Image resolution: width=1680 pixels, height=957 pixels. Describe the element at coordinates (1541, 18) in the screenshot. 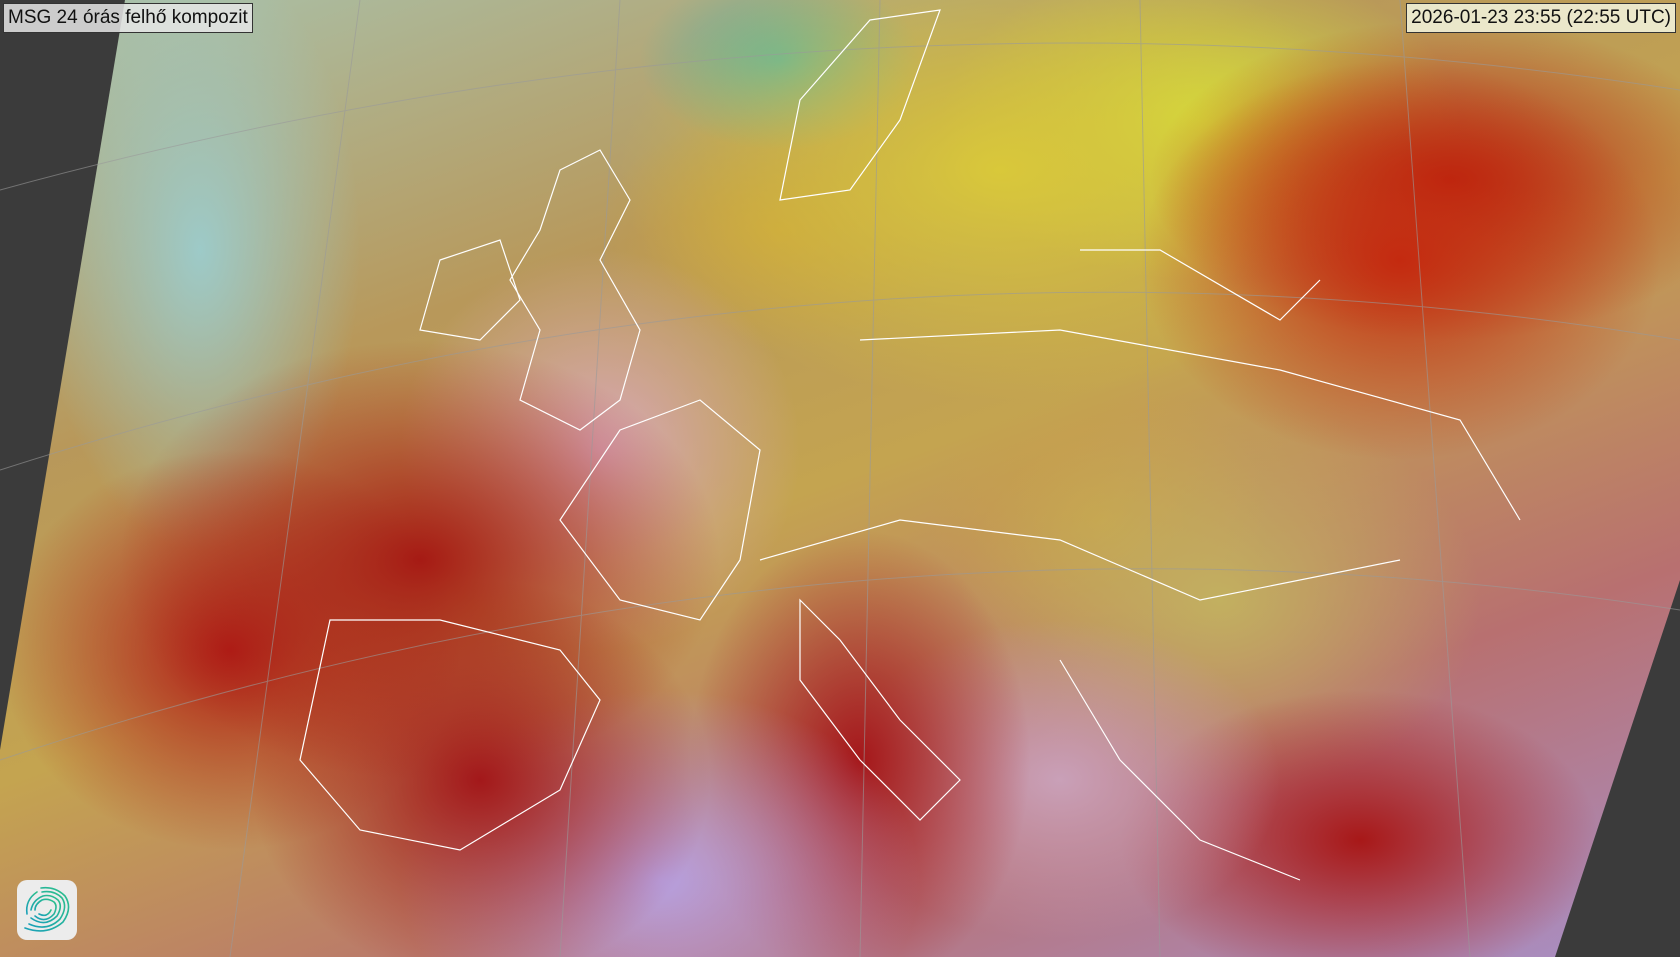

I see `timestamp-label: 2026-01-23 23:55 (22:55 UTC)` at that location.